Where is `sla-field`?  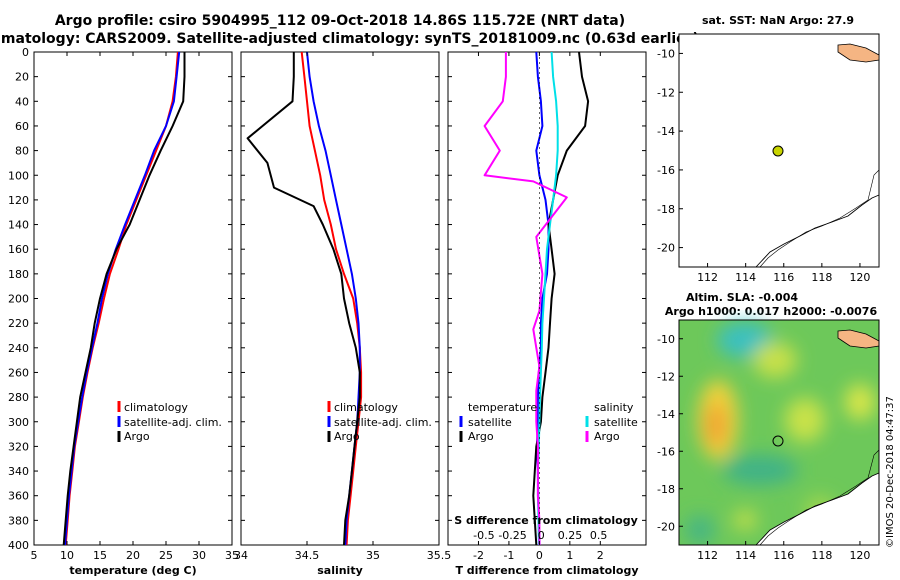
sla-field is located at coordinates (780, 433).